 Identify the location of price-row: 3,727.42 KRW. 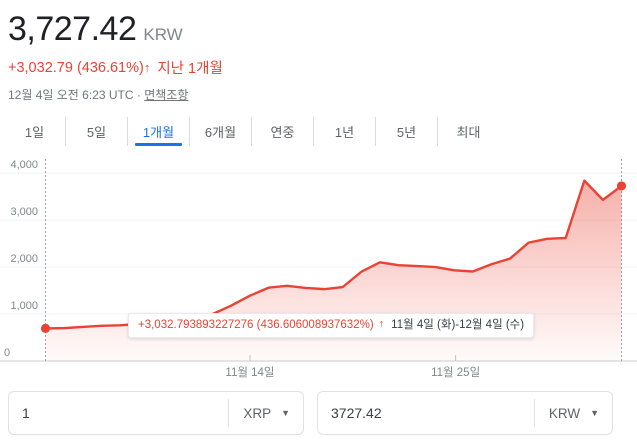
(322, 29).